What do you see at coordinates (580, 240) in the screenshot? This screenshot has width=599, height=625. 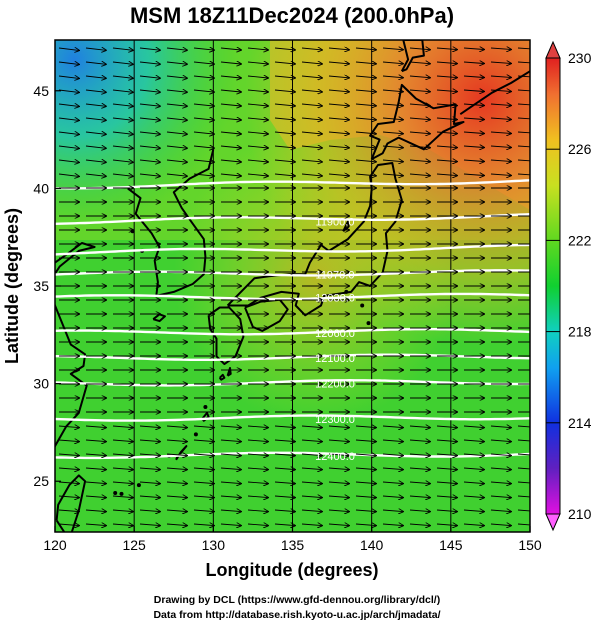 I see `colorbar-tick-label: 222` at bounding box center [580, 240].